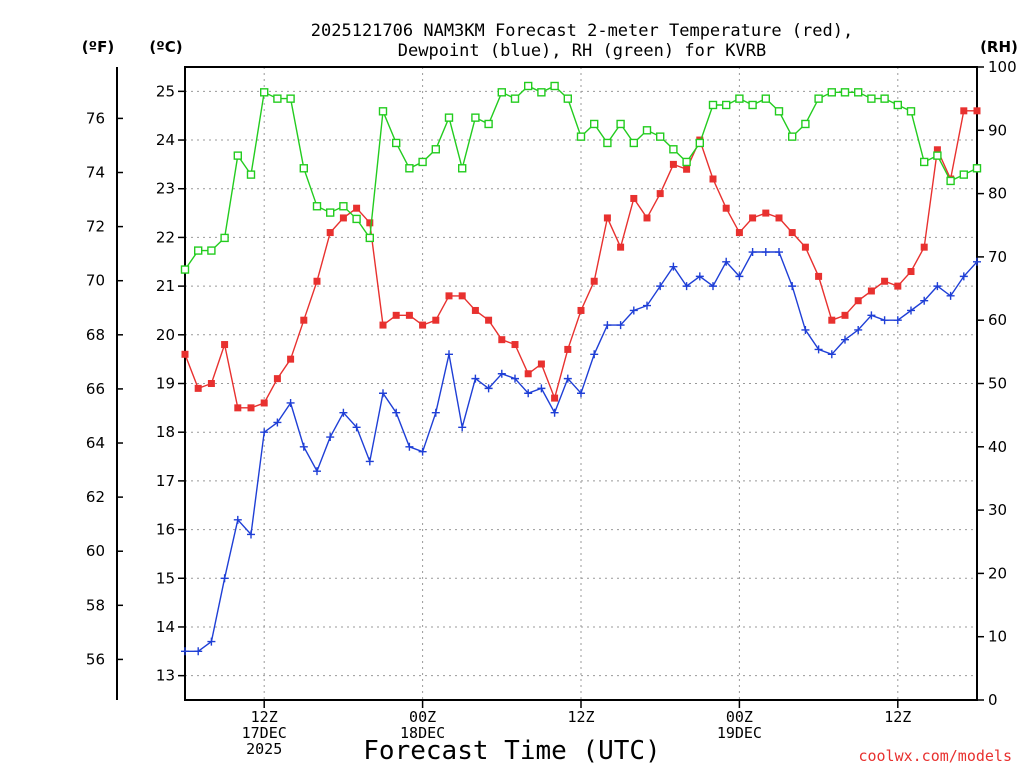 The width and height of the screenshot is (1024, 768). What do you see at coordinates (165, 189) in the screenshot?
I see `celsius-tick-label: 23` at bounding box center [165, 189].